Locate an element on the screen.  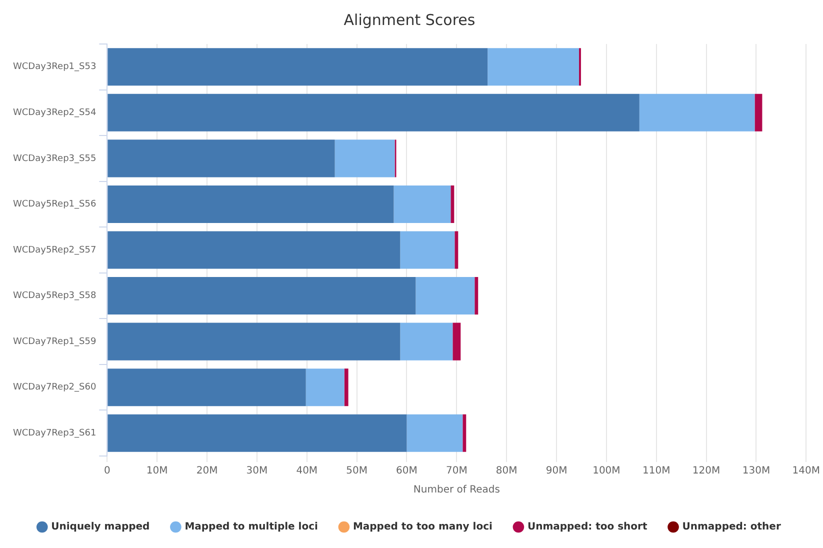
x-tick-label: 30M is located at coordinates (257, 471).